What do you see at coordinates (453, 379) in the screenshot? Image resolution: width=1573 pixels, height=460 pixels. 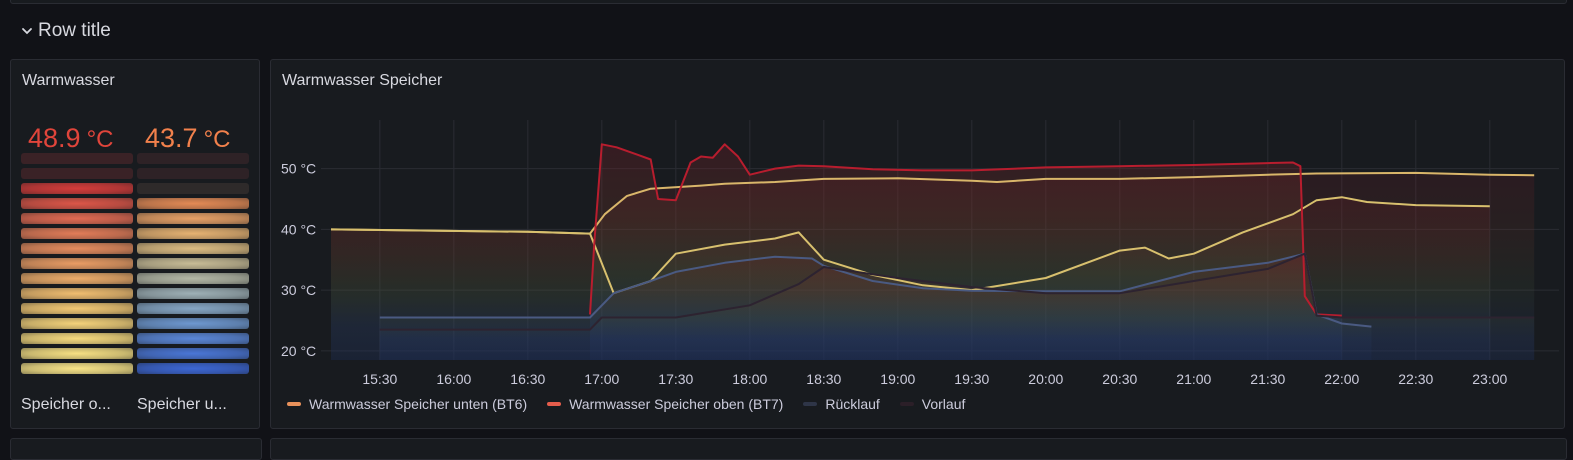 I see `x-tick-label: 16:00` at bounding box center [453, 379].